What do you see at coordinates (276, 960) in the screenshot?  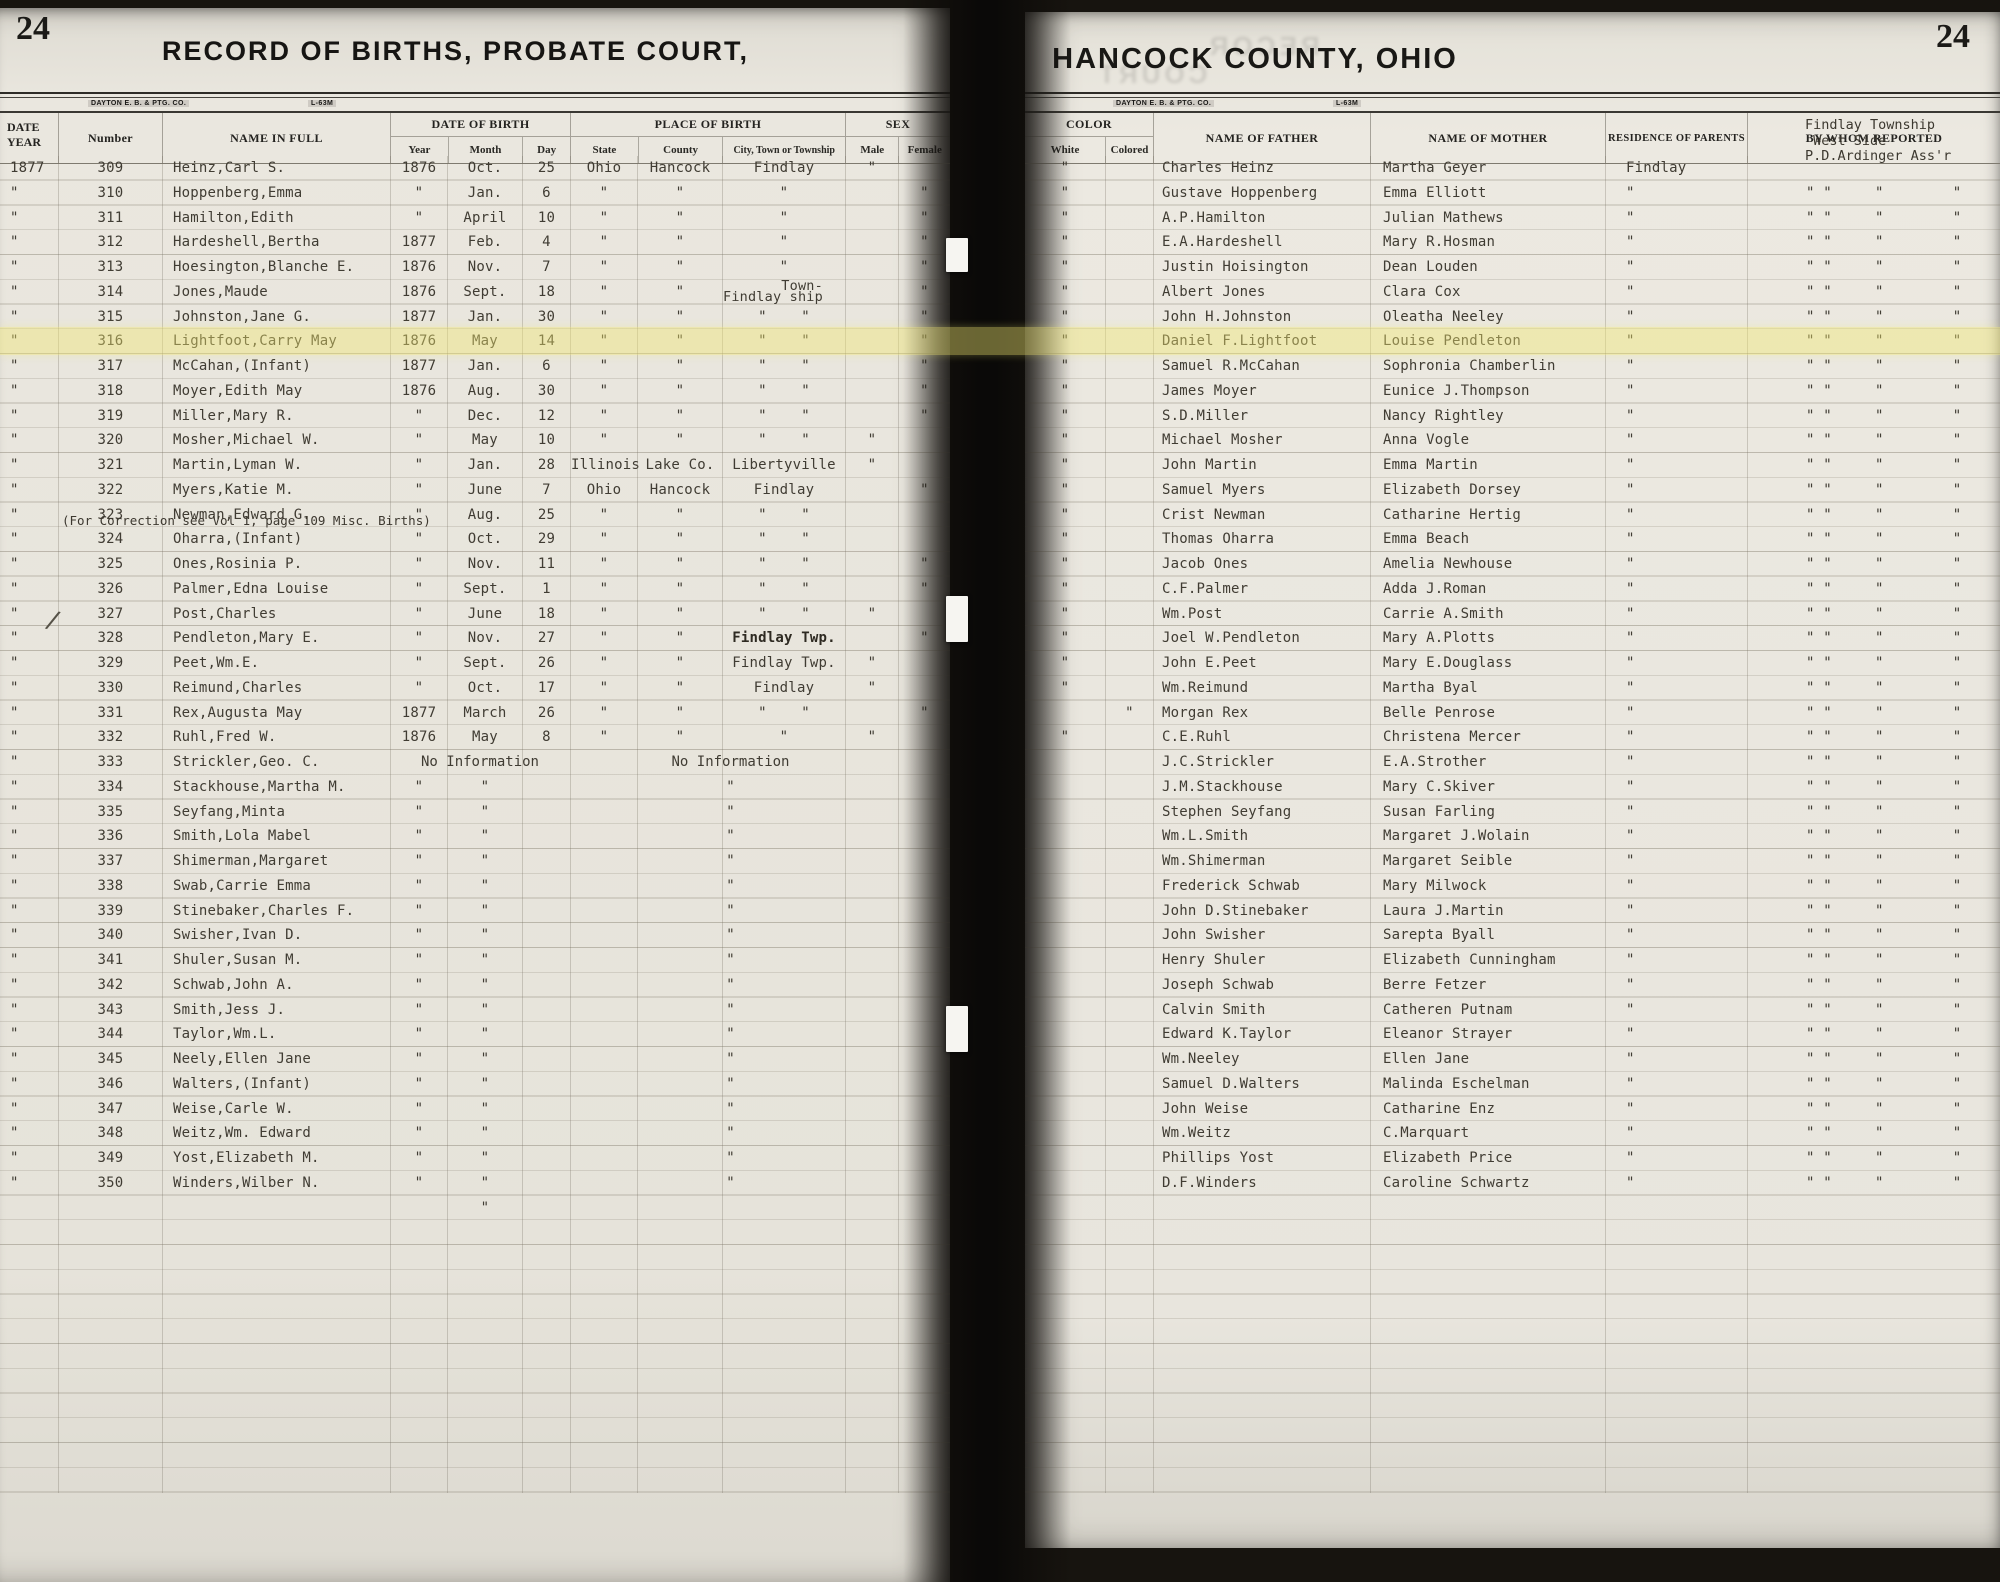 I see `cell-name-in-full: Shuler,Susan M.` at bounding box center [276, 960].